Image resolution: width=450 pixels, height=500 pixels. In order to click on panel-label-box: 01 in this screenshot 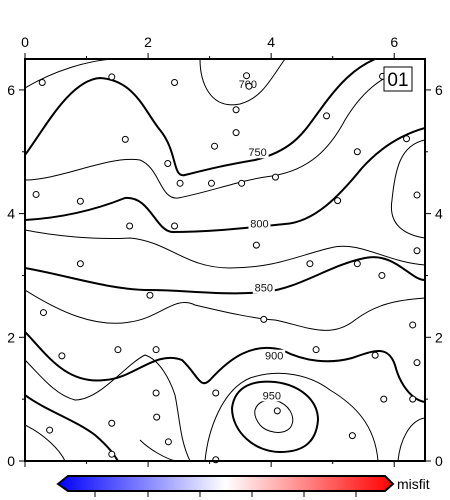, I will do `click(398, 79)`.